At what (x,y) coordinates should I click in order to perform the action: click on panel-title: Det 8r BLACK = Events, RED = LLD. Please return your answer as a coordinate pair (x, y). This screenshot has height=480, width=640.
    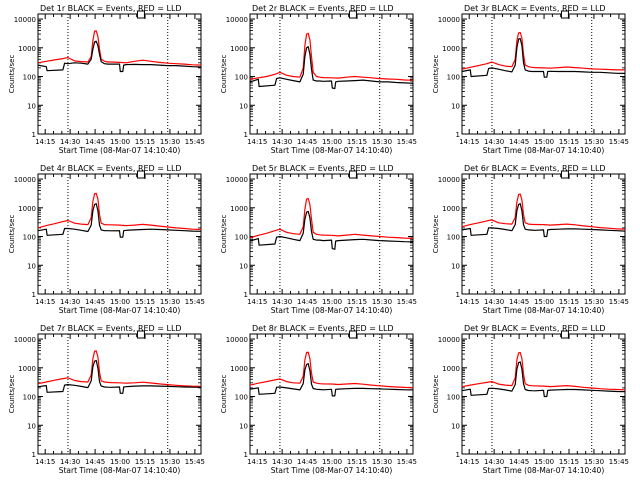
    Looking at the image, I should click on (323, 328).